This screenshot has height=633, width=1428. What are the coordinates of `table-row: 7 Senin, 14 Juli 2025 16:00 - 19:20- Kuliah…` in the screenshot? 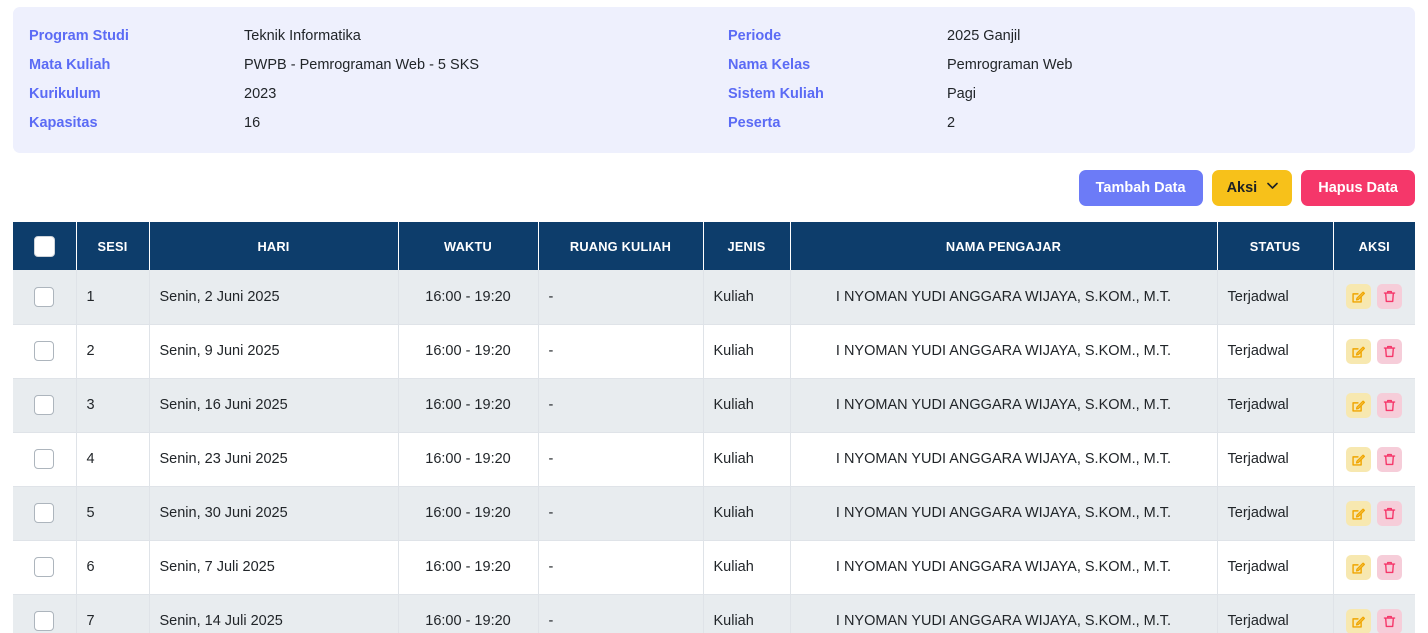 It's located at (714, 613).